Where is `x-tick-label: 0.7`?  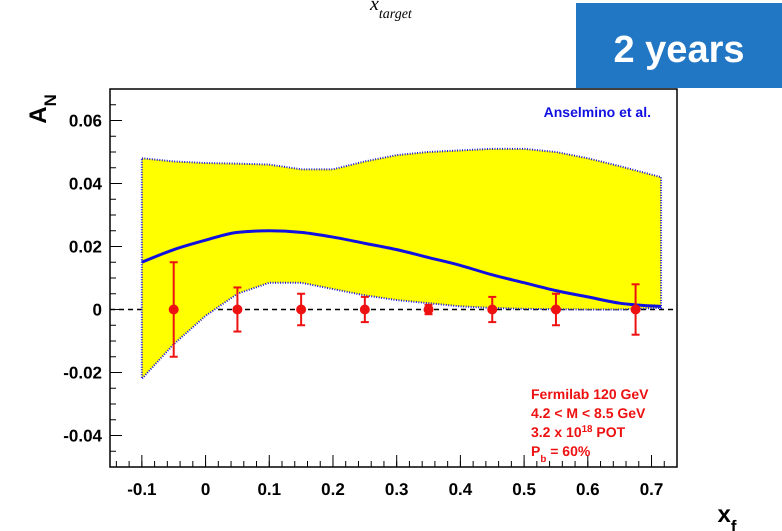 x-tick-label: 0.7 is located at coordinates (652, 489).